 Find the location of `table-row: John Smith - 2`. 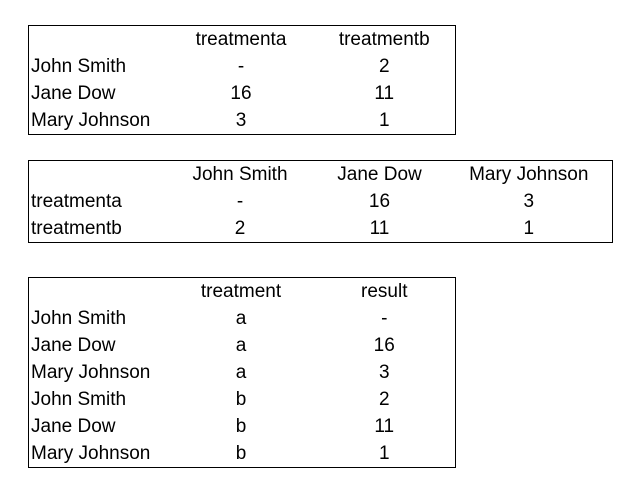

table-row: John Smith - 2 is located at coordinates (242, 66).